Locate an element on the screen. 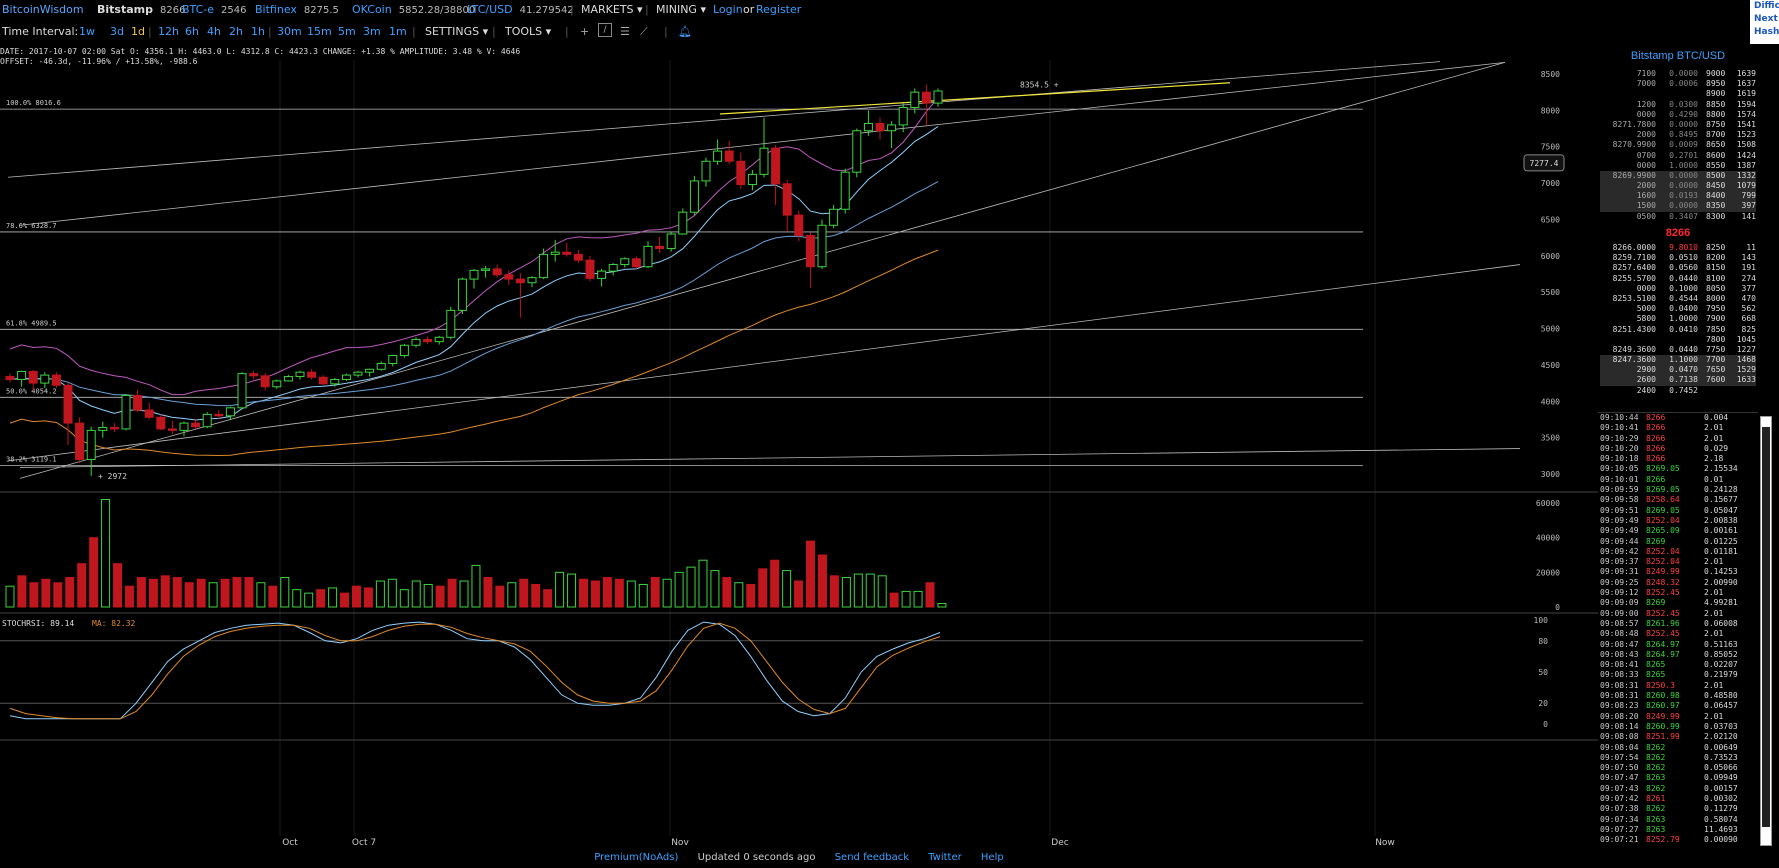 Image resolution: width=1779 pixels, height=868 pixels. tools-menu: TOOLS ▾ is located at coordinates (528, 31).